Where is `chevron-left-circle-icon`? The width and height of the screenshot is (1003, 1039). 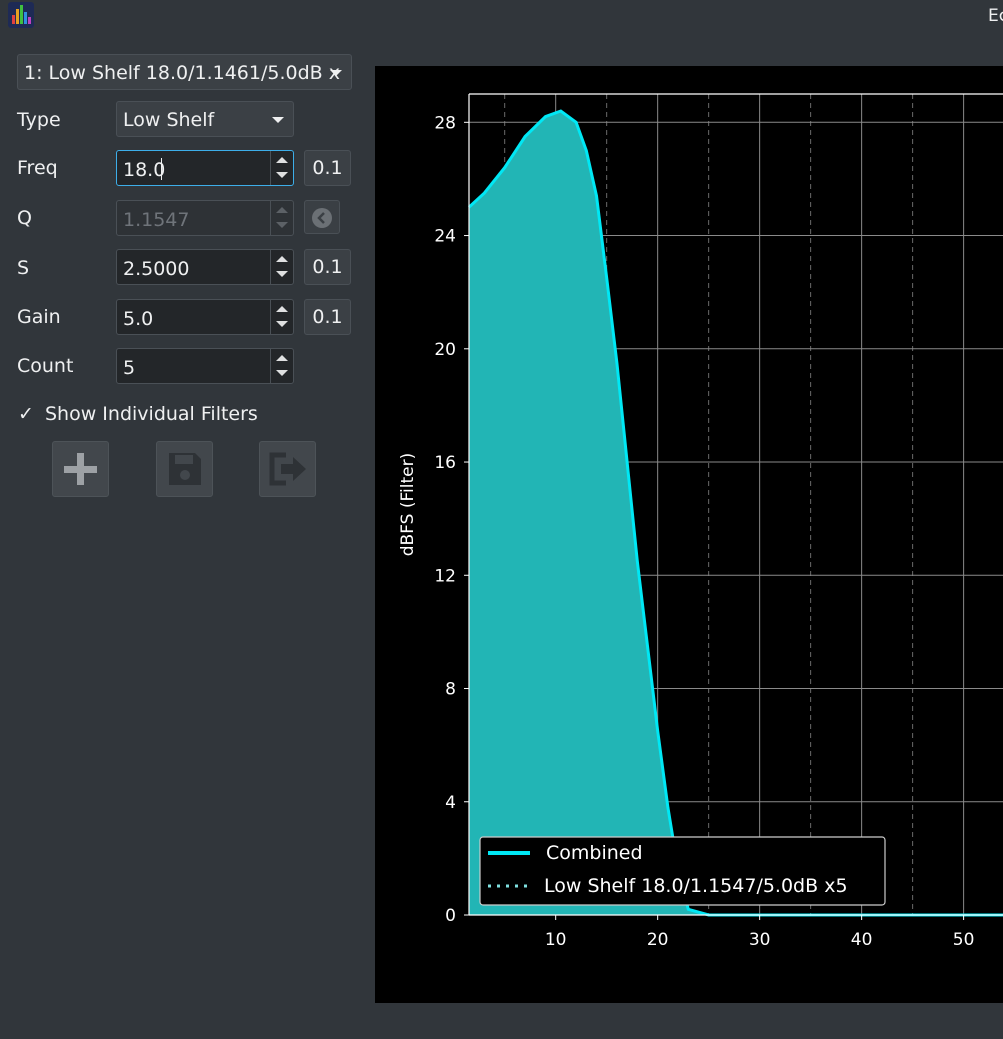
chevron-left-circle-icon is located at coordinates (322, 218).